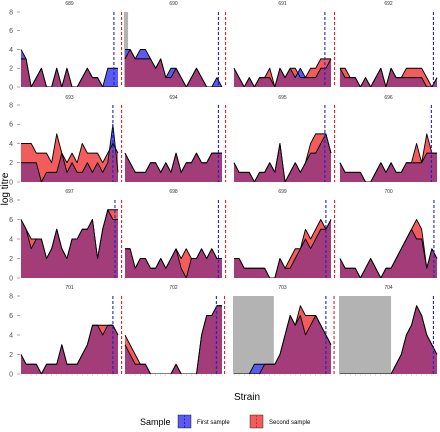 The image size is (440, 432). Describe the element at coordinates (282, 288) in the screenshot. I see `panel-title: 703` at that location.